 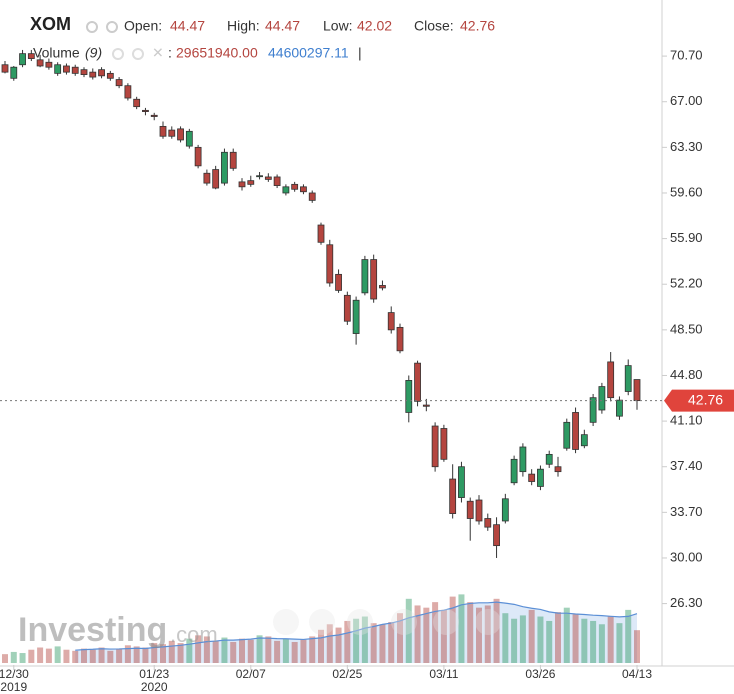 I want to click on y-tick-label: 52.20, so click(x=686, y=283).